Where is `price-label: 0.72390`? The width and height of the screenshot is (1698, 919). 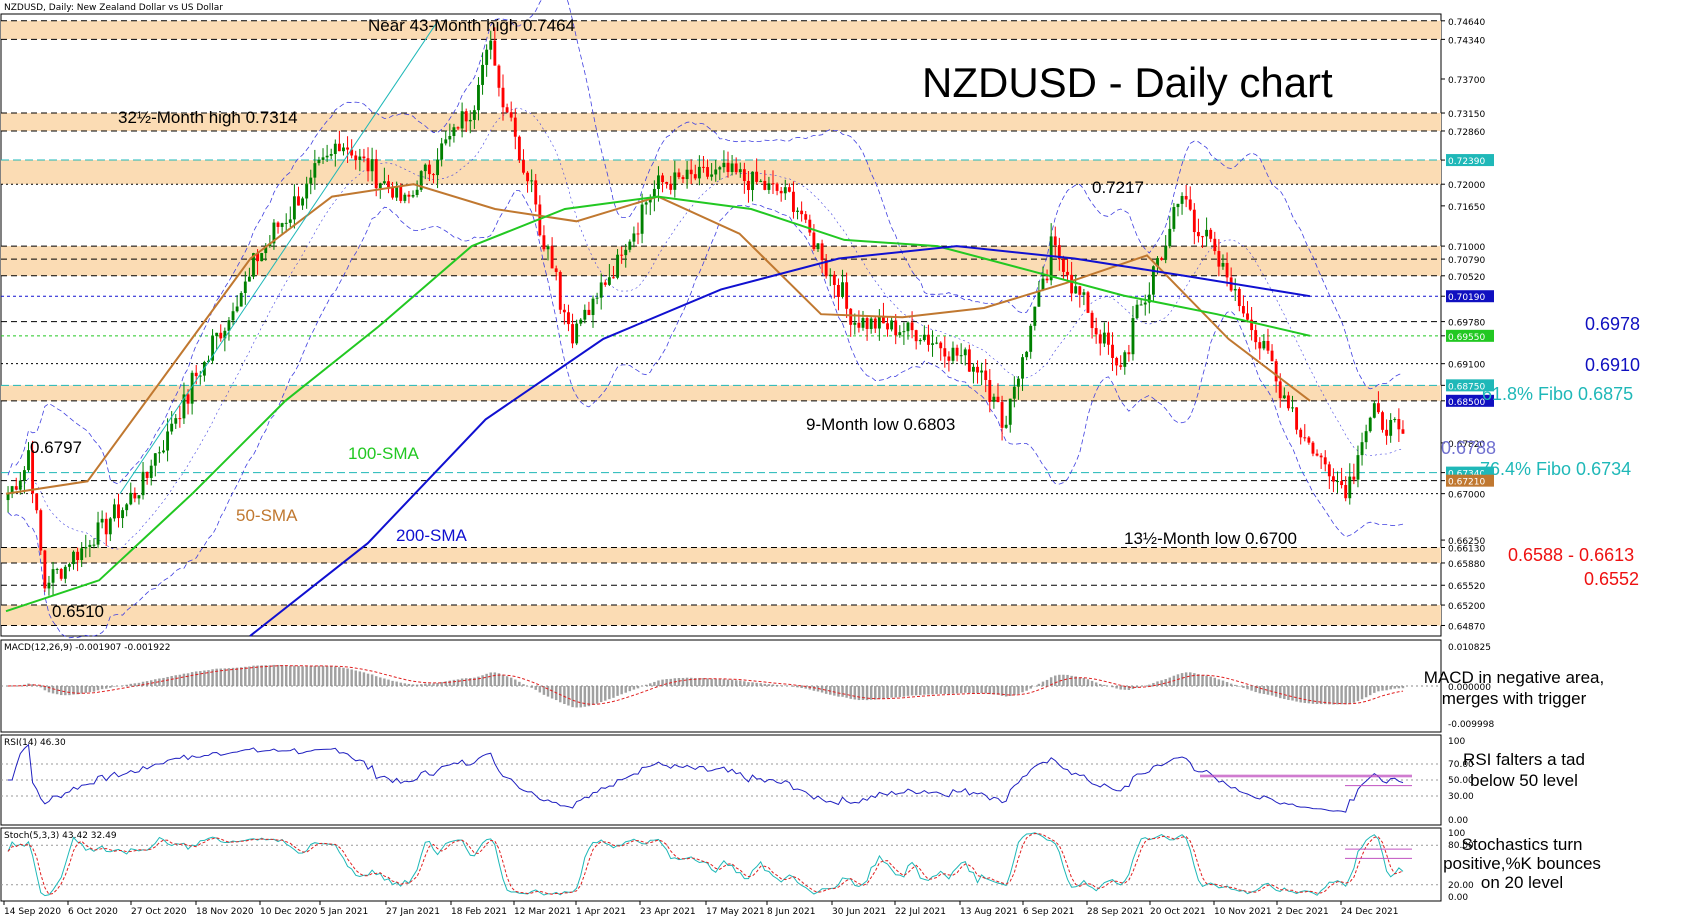
price-label: 0.72390 is located at coordinates (1466, 162).